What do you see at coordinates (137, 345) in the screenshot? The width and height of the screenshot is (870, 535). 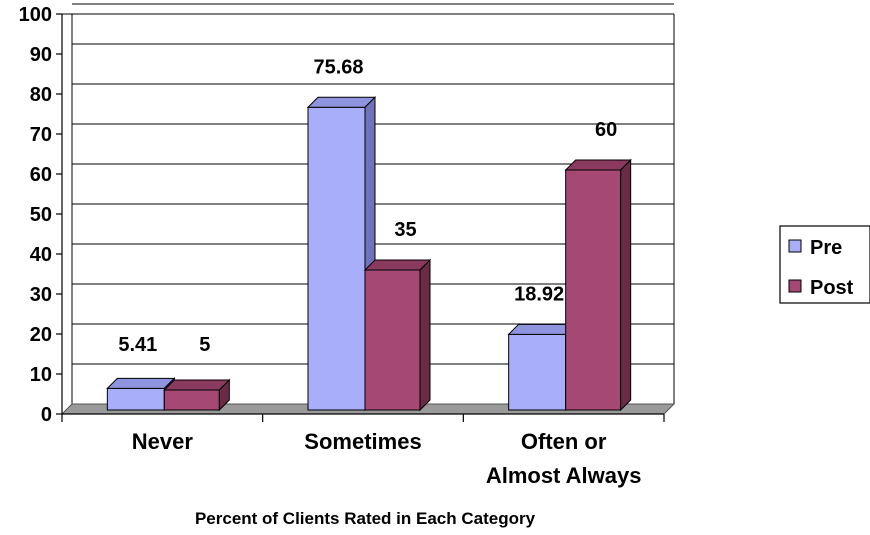 I see `data-label-pre: 5.41` at bounding box center [137, 345].